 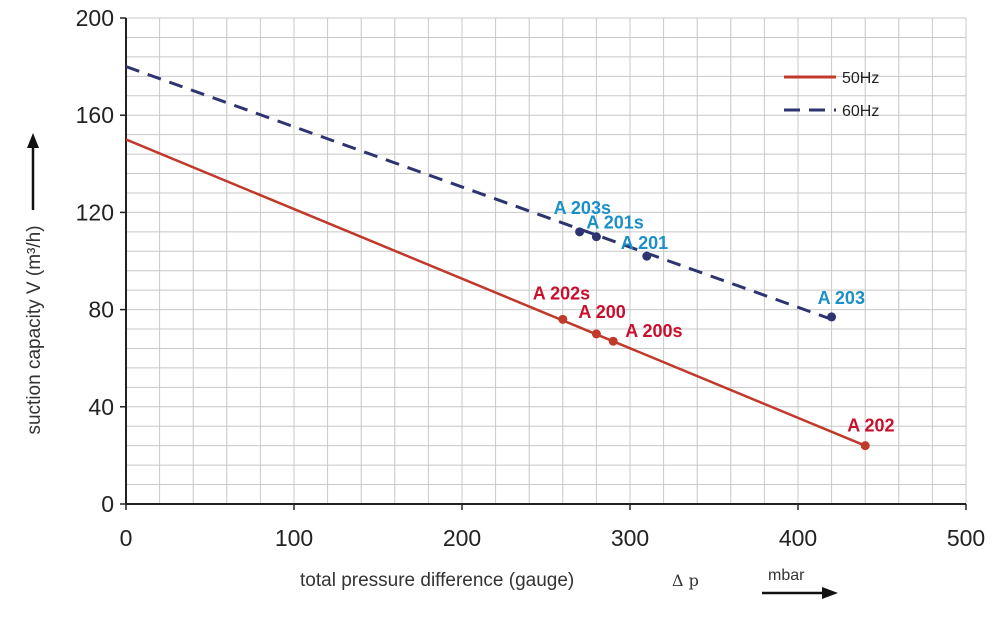 I want to click on y-axis-title-group: suction capacity V (m³/h), so click(x=34, y=329).